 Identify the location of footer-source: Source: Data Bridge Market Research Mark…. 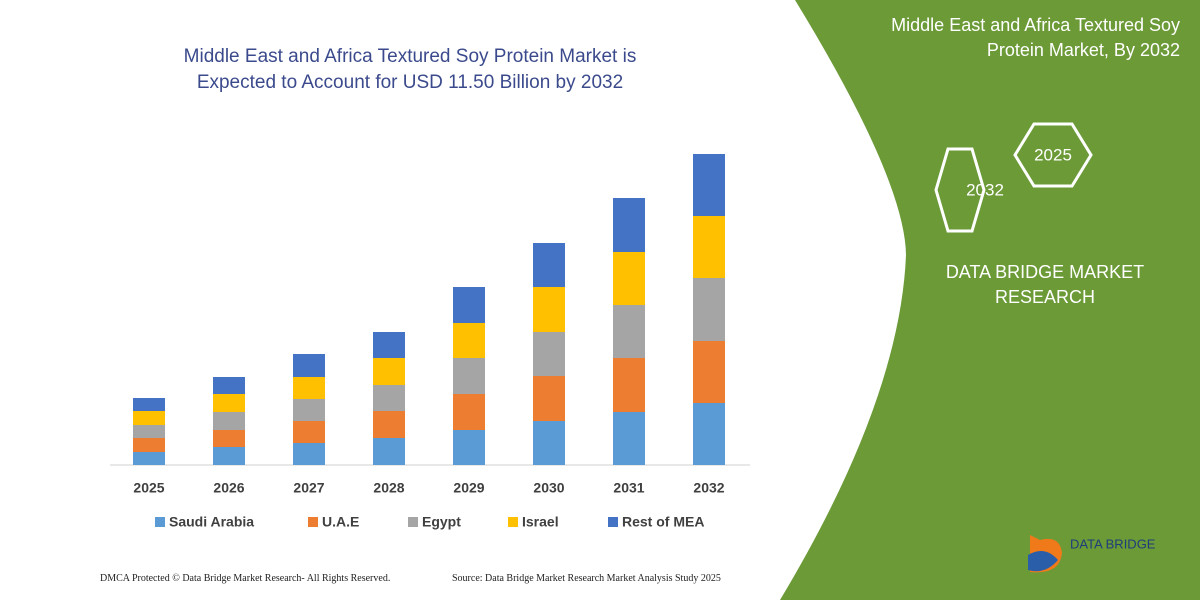
(586, 578).